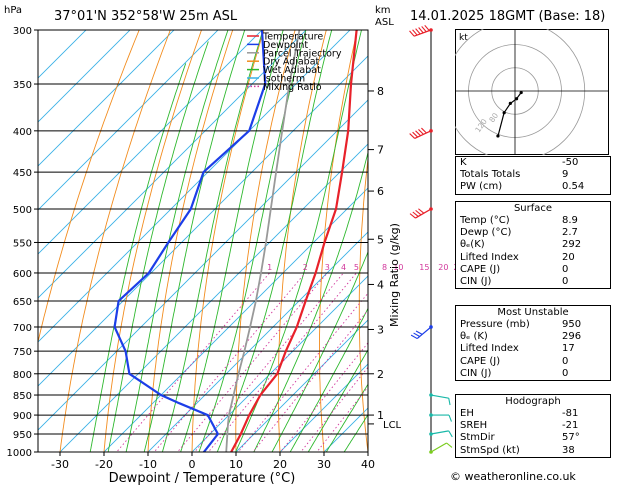 This screenshot has height=486, width=629. What do you see at coordinates (533, 270) in the screenshot?
I see `surface-row: CAPE (J) 0` at bounding box center [533, 270].